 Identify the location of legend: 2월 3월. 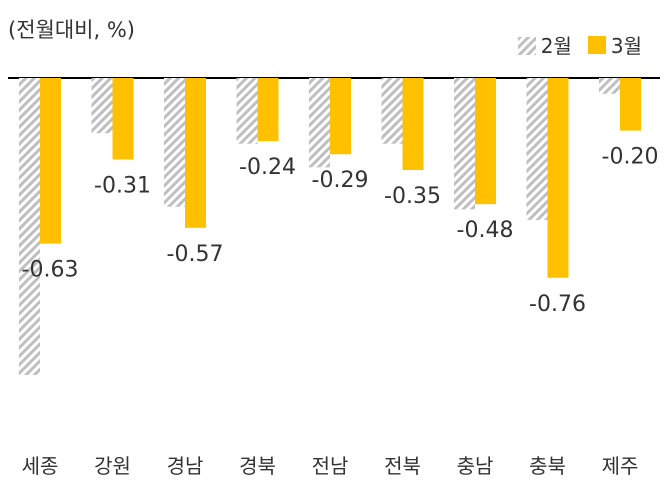
(579, 44).